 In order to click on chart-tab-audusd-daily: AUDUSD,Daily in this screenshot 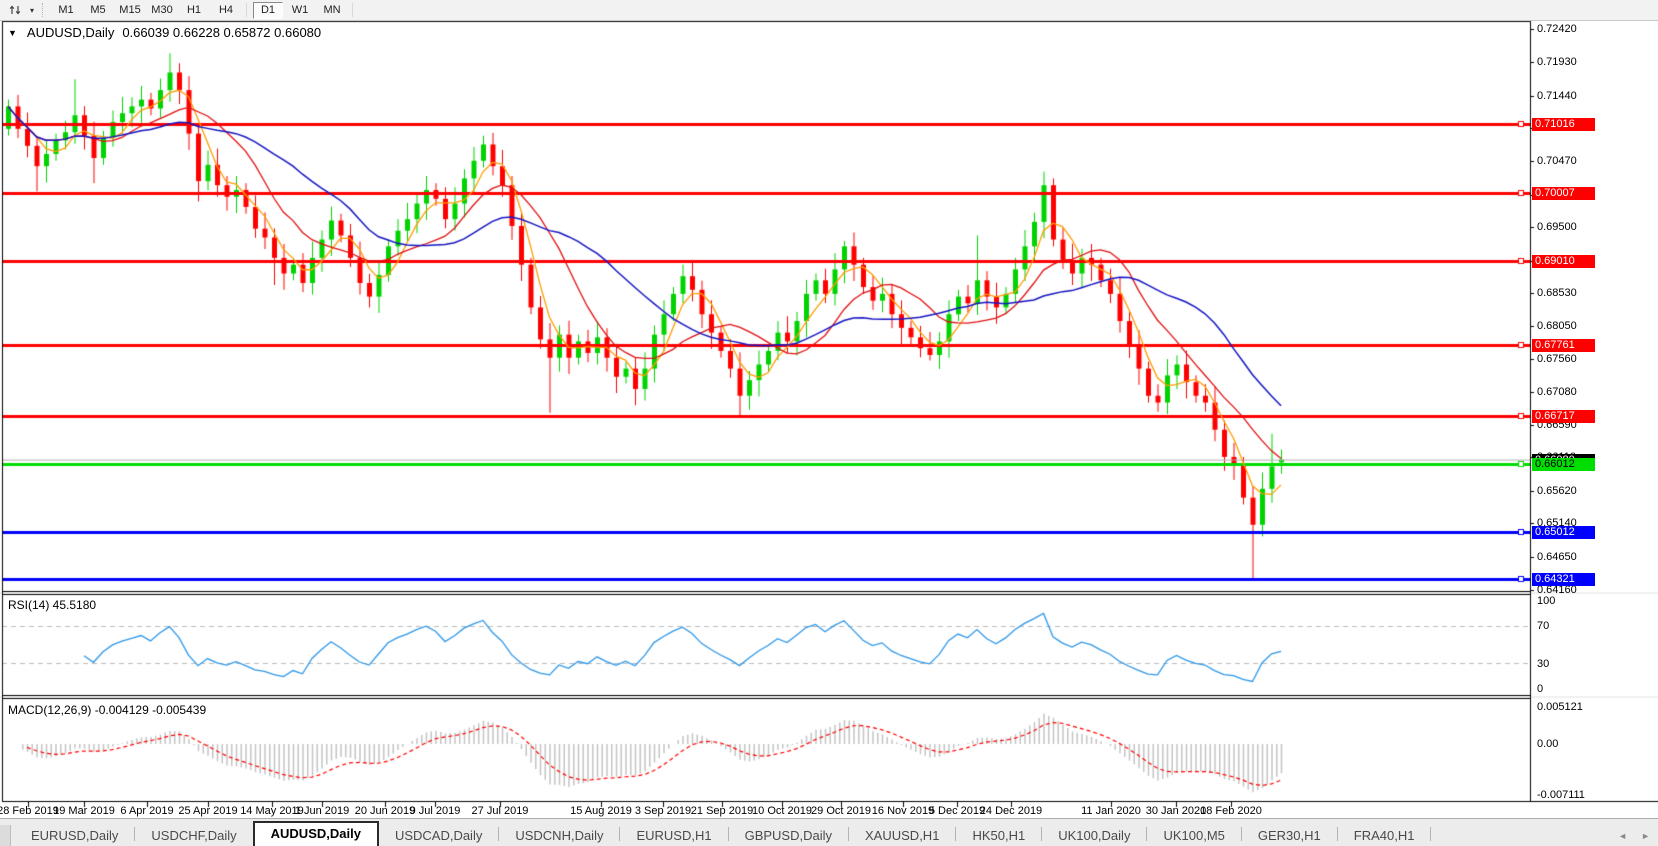, I will do `click(315, 833)`.